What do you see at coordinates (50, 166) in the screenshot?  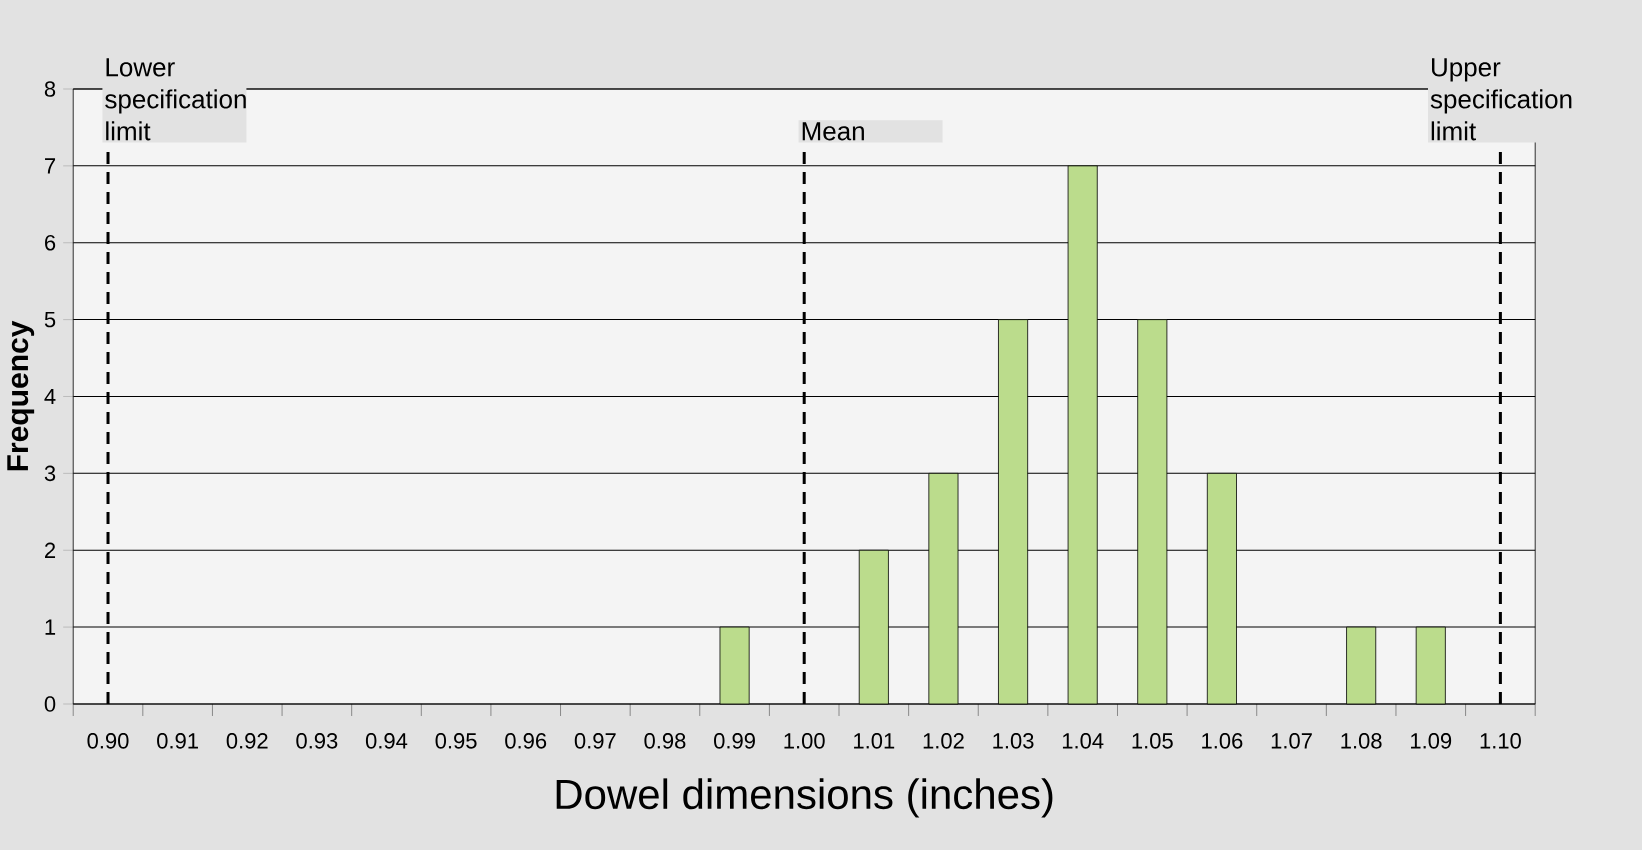 I see `y-tick-label: 7` at bounding box center [50, 166].